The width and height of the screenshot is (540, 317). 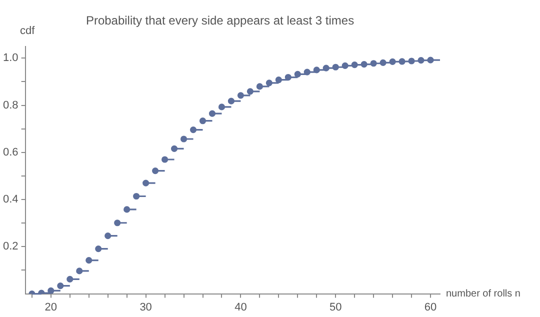 What do you see at coordinates (28, 30) in the screenshot?
I see `y-axis-title: cdf` at bounding box center [28, 30].